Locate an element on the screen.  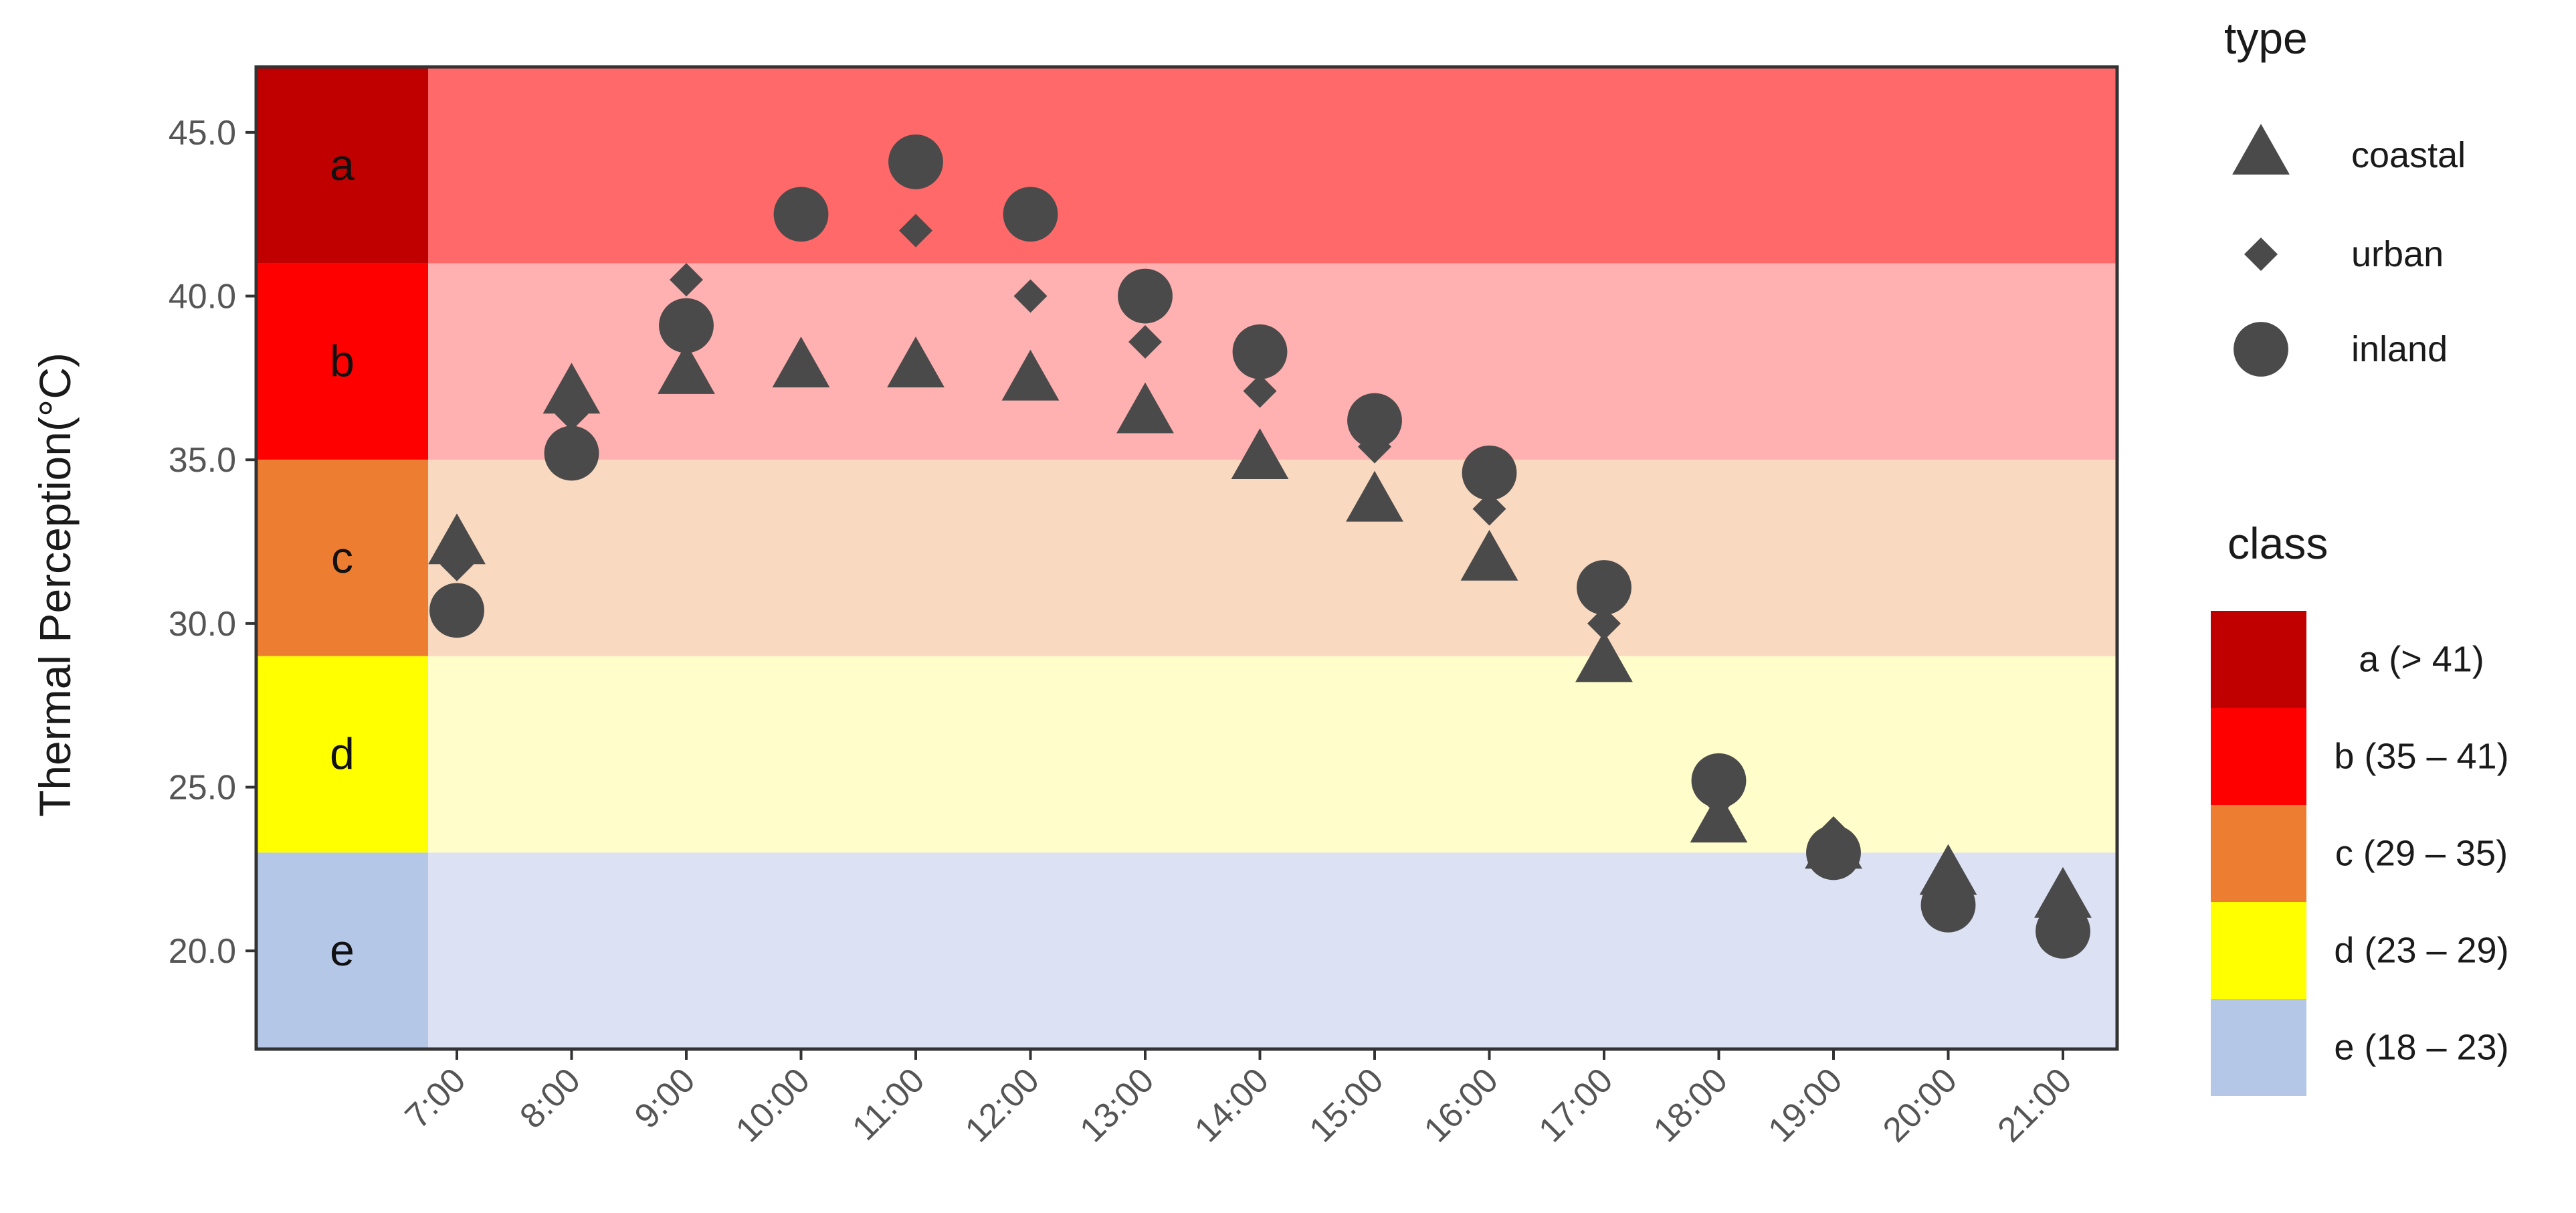
class-letter-a: a is located at coordinates (342, 164).